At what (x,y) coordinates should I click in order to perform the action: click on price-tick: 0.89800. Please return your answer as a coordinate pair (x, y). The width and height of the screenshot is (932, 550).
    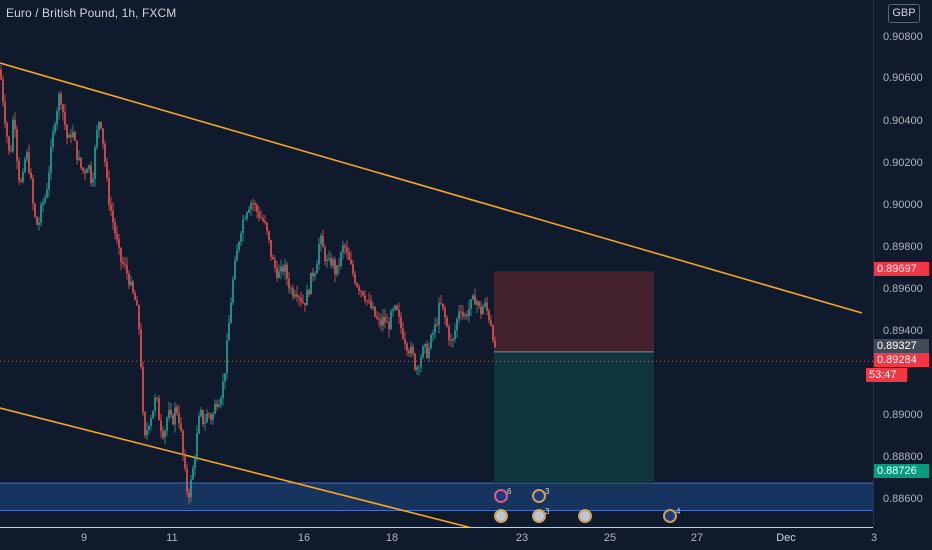
    Looking at the image, I should click on (903, 247).